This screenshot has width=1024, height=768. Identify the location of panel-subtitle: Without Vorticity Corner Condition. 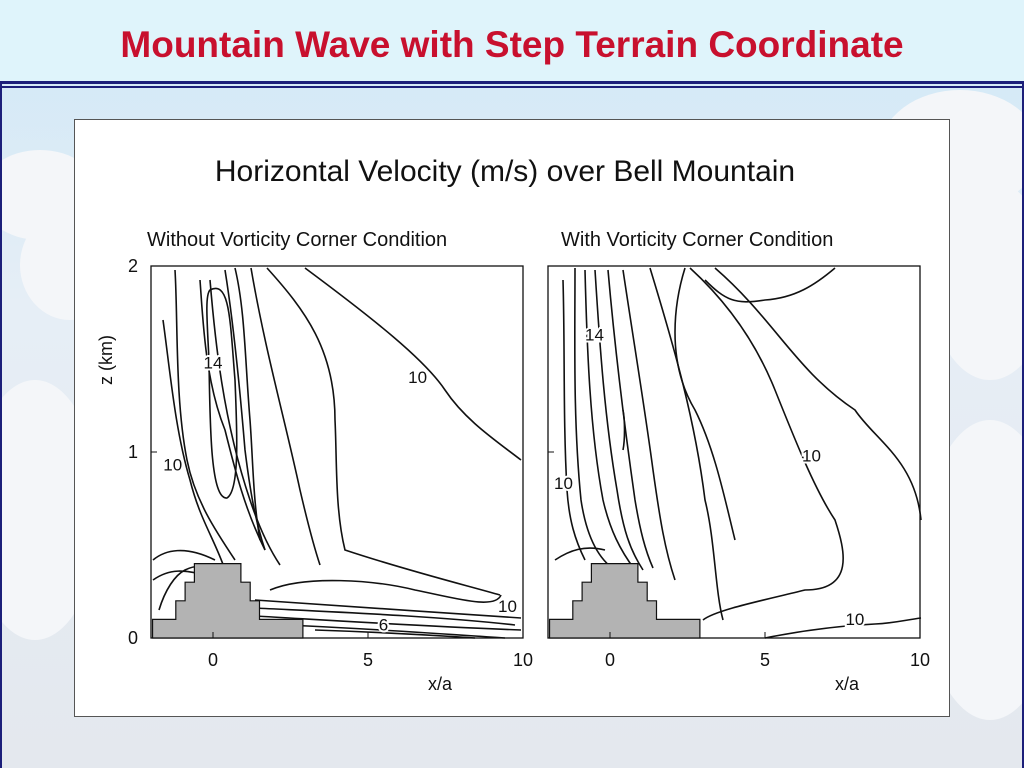
(297, 240).